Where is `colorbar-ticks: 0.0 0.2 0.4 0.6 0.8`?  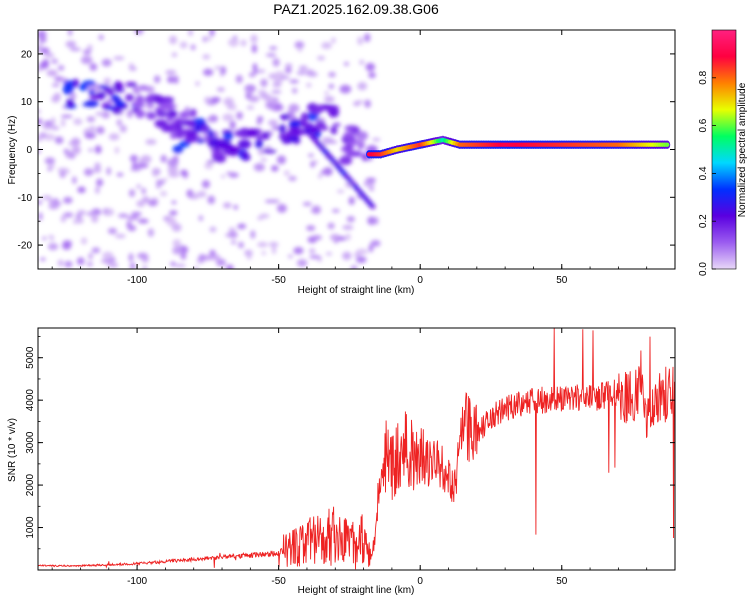 colorbar-ticks: 0.0 0.2 0.4 0.6 0.8 is located at coordinates (707, 173).